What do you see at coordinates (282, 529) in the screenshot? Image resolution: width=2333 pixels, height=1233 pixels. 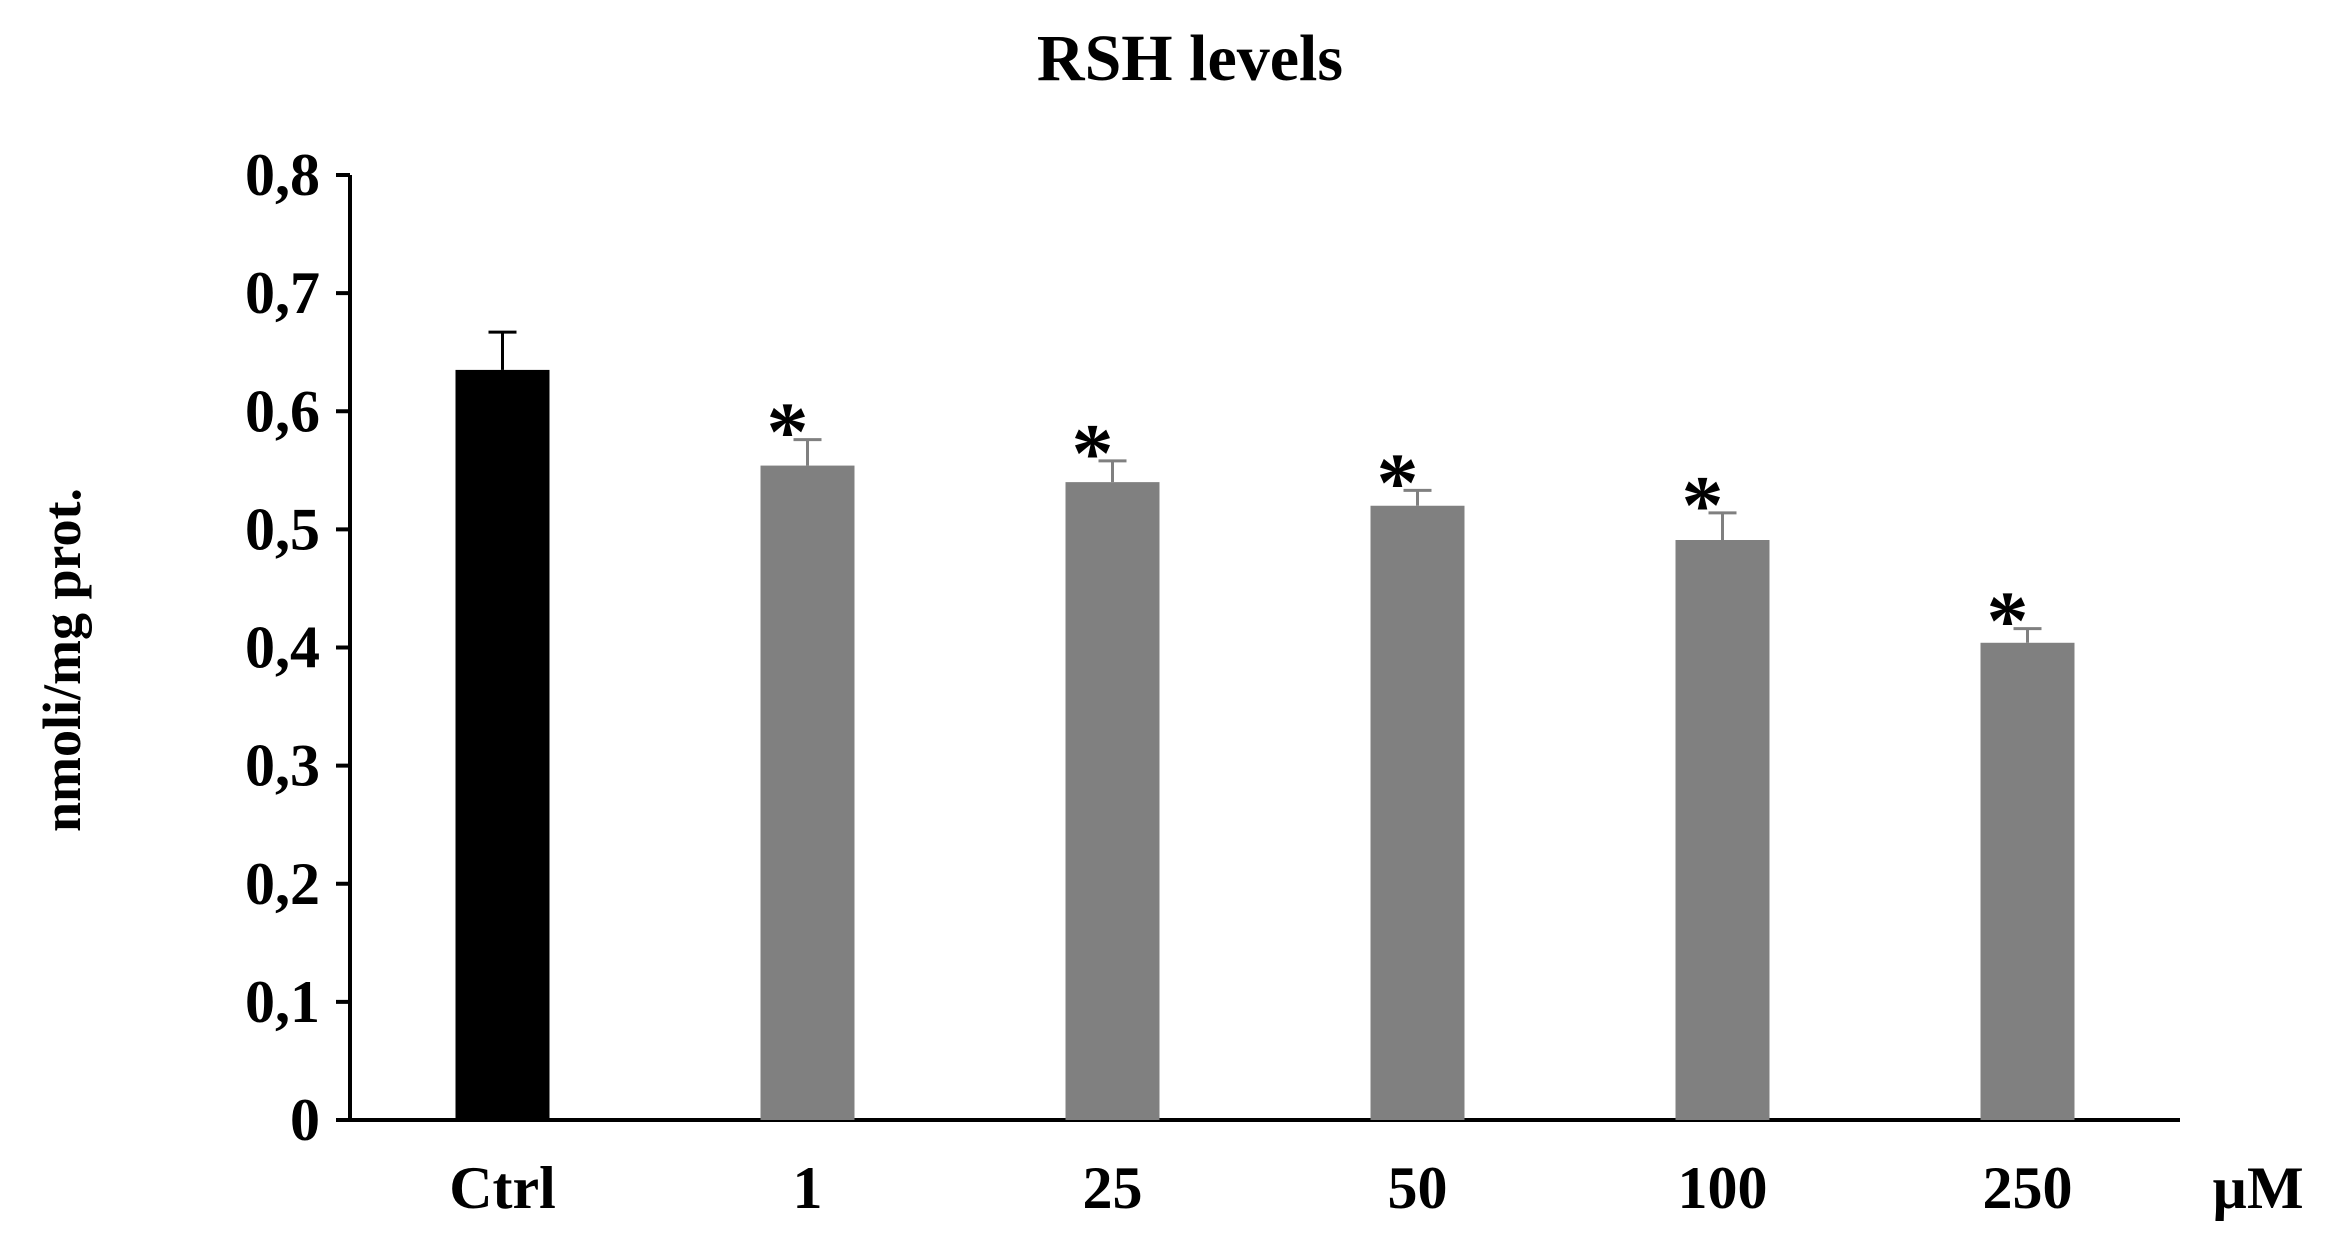 I see `y-tick-label: 0,5` at bounding box center [282, 529].